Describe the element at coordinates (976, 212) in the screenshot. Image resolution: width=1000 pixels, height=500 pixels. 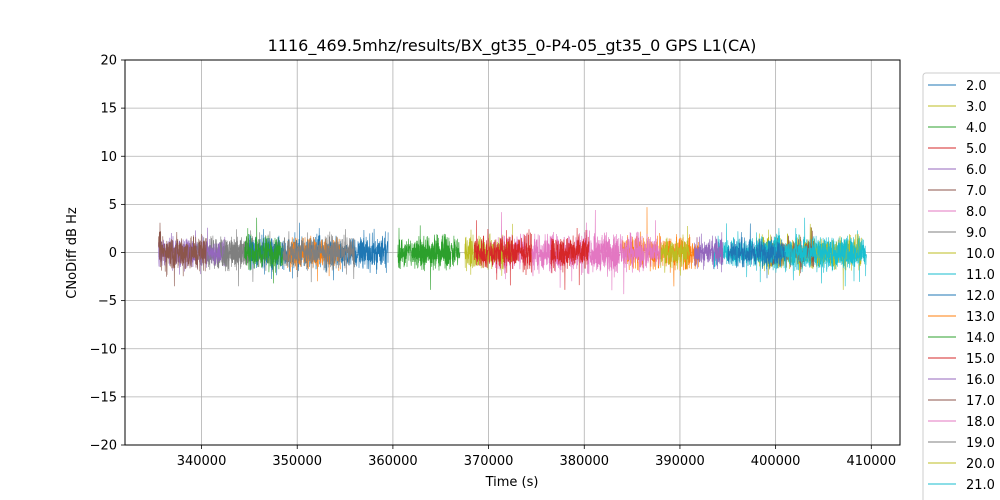
I see `legend-label: 8.0` at that location.